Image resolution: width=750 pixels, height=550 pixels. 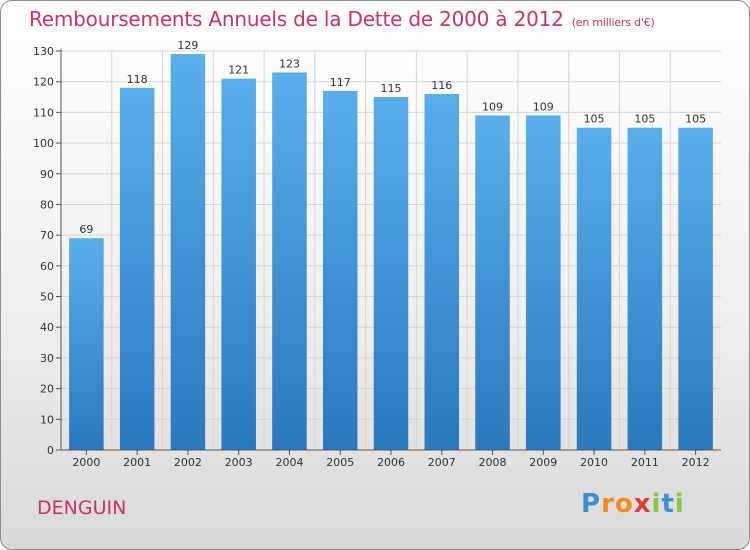 I want to click on ytick-label-0: 0, so click(x=50, y=450).